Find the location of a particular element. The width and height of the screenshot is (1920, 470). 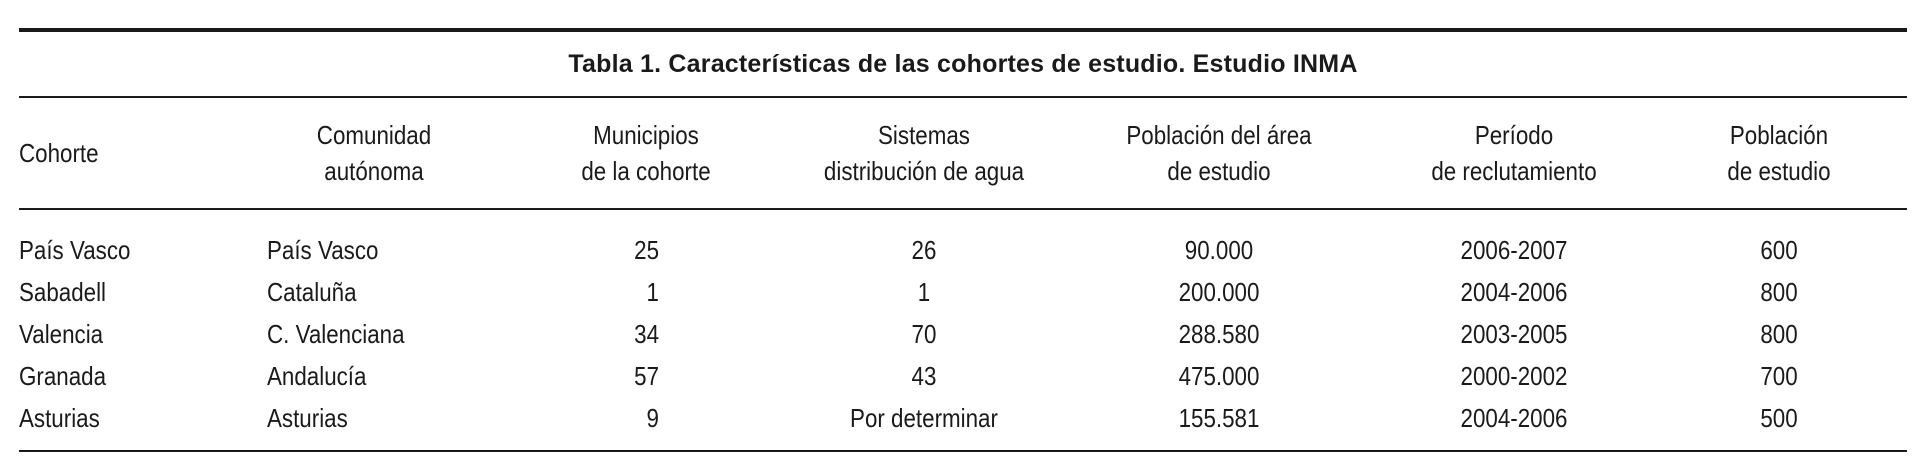

header-cohorte: Cohorte is located at coordinates (59, 153).